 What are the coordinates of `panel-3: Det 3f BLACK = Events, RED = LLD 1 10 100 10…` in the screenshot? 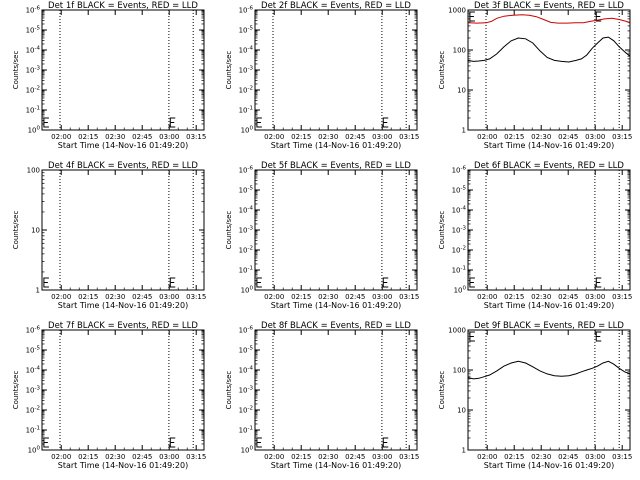 It's located at (535, 75).